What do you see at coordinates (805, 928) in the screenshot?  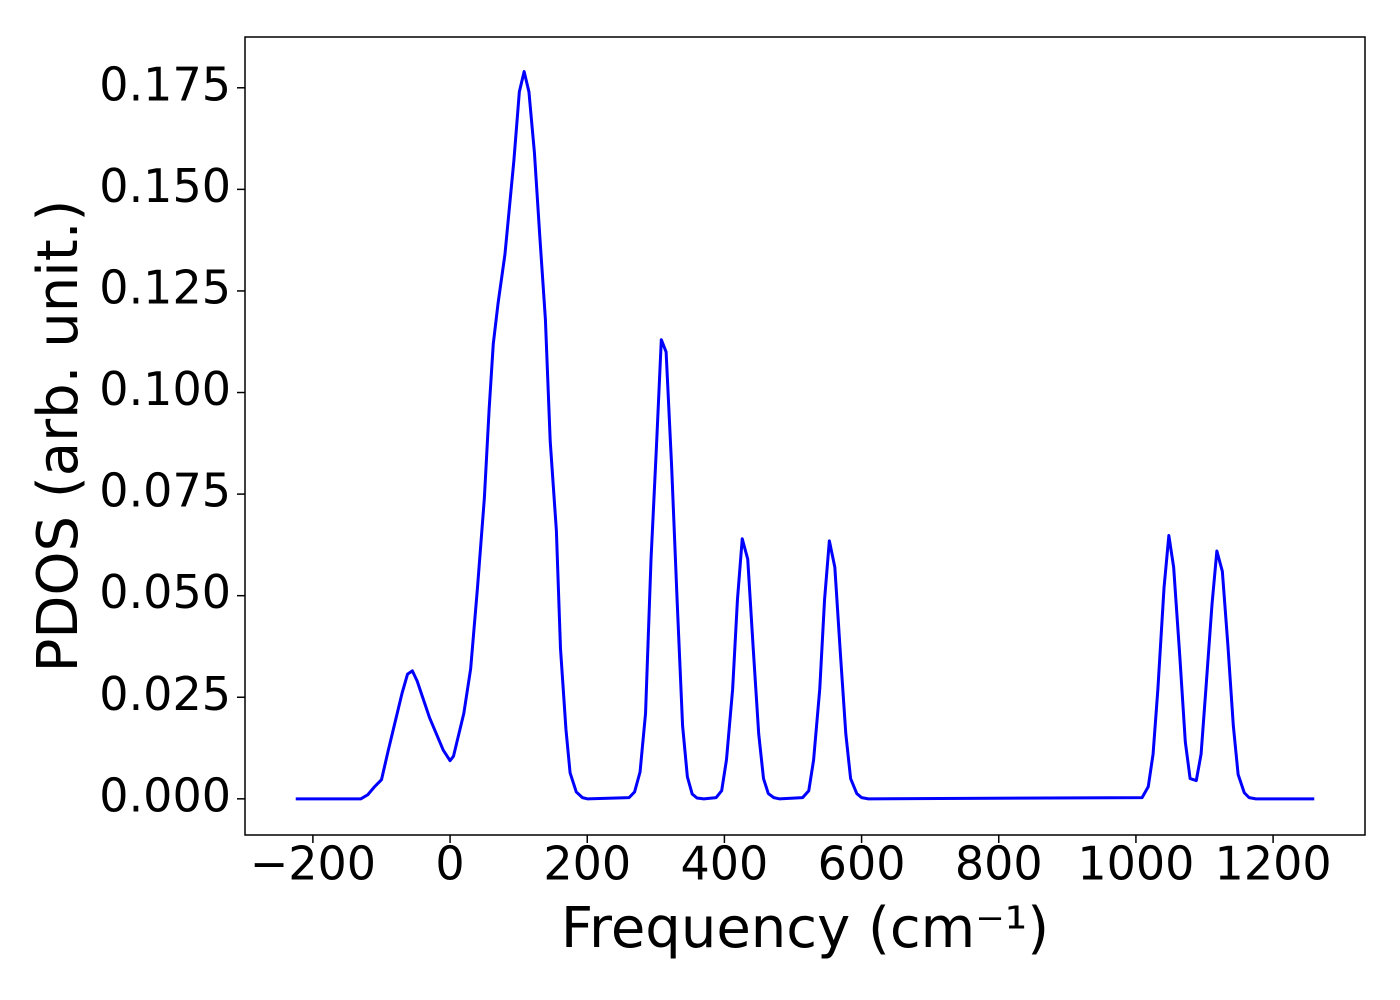 I see `x-axis-label: Frequency (cm⁻¹)` at bounding box center [805, 928].